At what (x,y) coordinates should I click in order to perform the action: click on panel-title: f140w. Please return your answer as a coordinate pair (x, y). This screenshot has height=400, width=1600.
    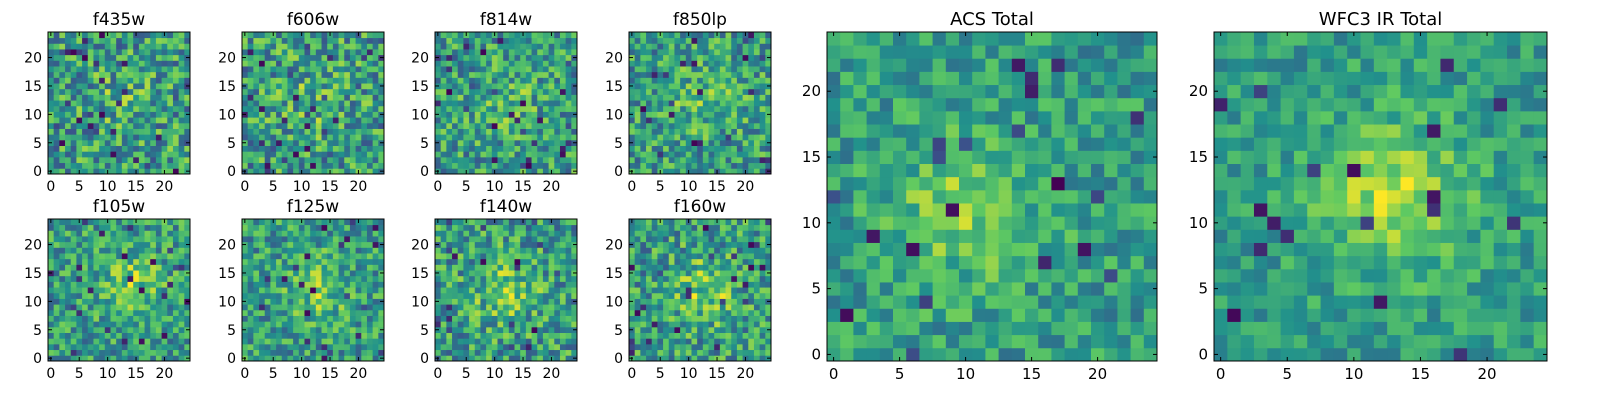
    Looking at the image, I should click on (506, 207).